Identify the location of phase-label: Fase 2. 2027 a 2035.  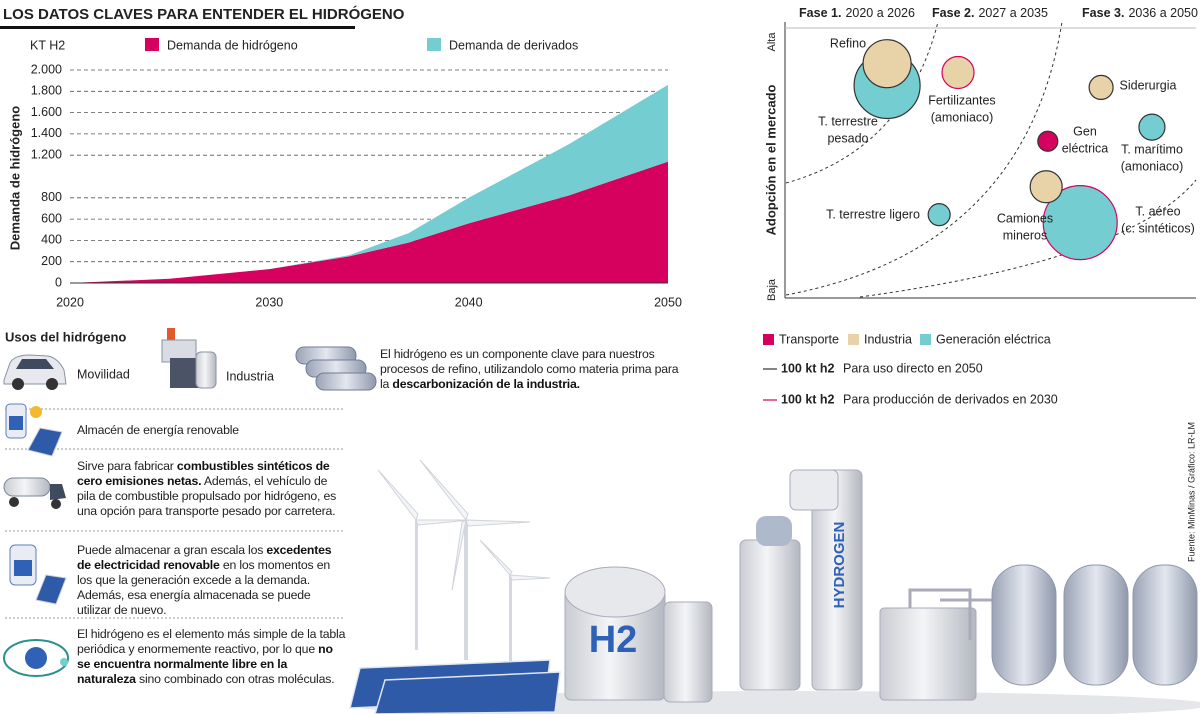
(990, 13).